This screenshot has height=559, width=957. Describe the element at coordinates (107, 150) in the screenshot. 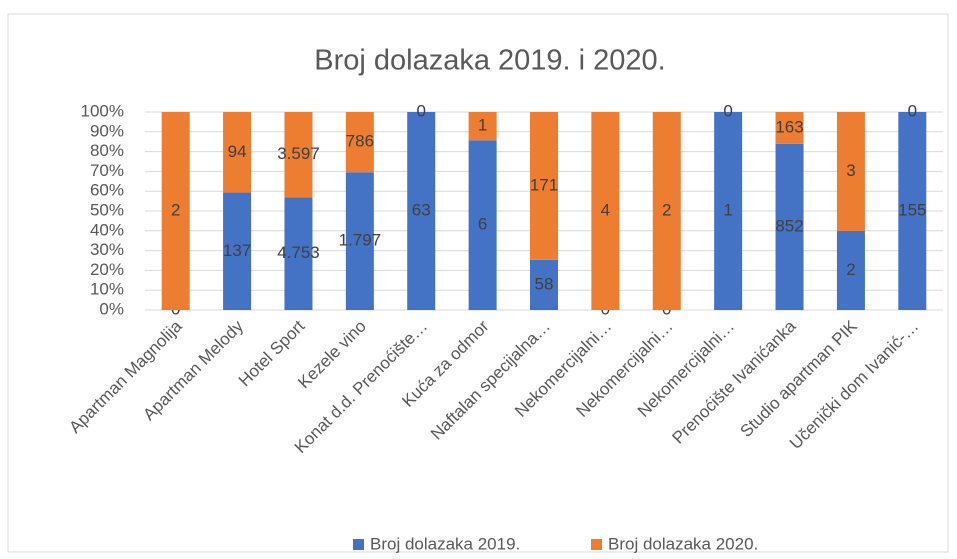

I see `y-tick-label: 80%` at that location.